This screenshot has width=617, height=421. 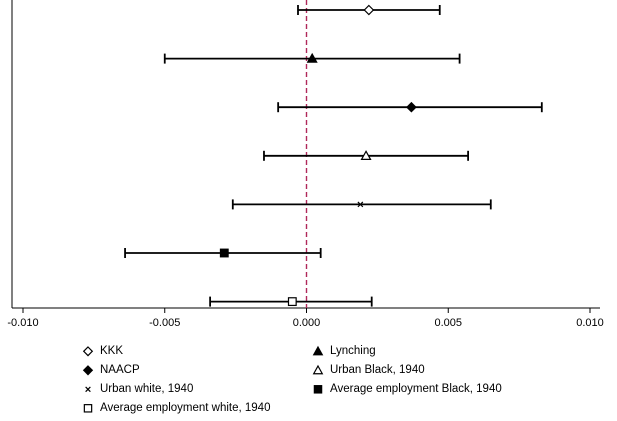 I want to click on coef-row-average-employment-black-1940, so click(x=223, y=253).